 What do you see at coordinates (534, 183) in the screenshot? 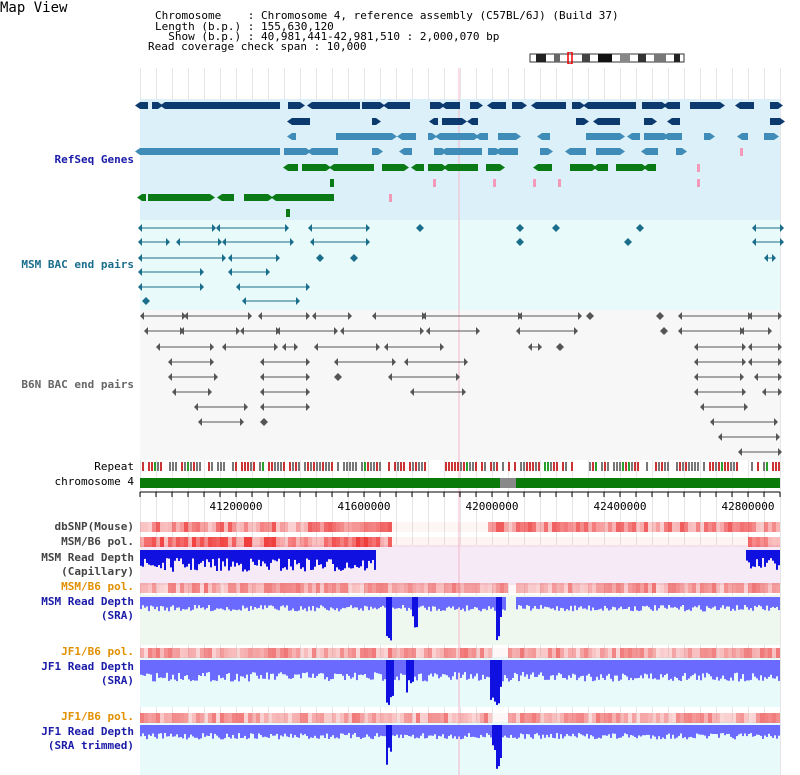
I see `pink-mark` at bounding box center [534, 183].